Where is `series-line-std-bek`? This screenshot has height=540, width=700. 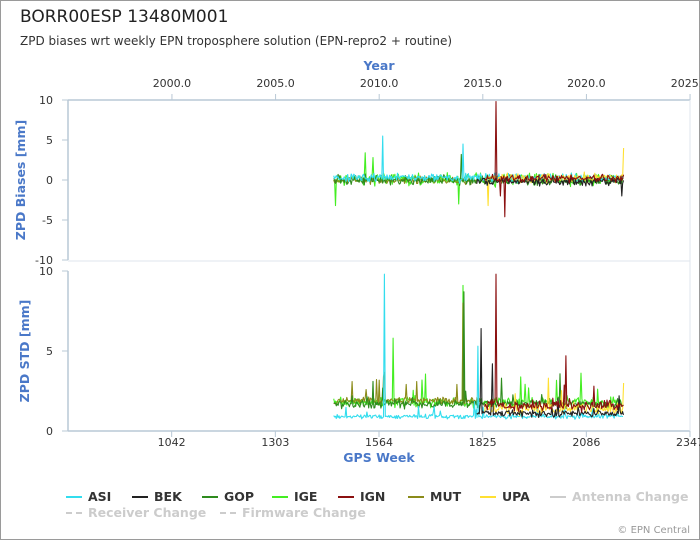 series-line-std-bek is located at coordinates (550, 373).